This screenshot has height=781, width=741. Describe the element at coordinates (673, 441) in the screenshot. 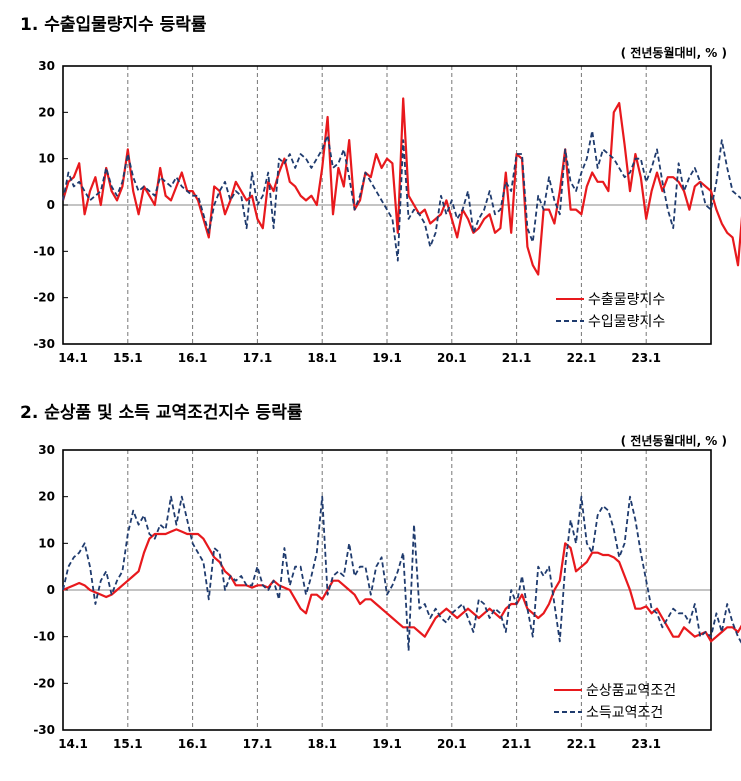

I see `chart2-unit-label: ( 전년동월대비, % )` at that location.